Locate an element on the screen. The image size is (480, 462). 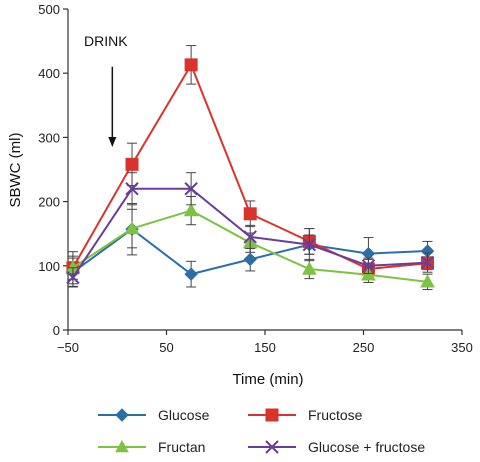
legend-item-fructose: Fructose is located at coordinates (305, 415).